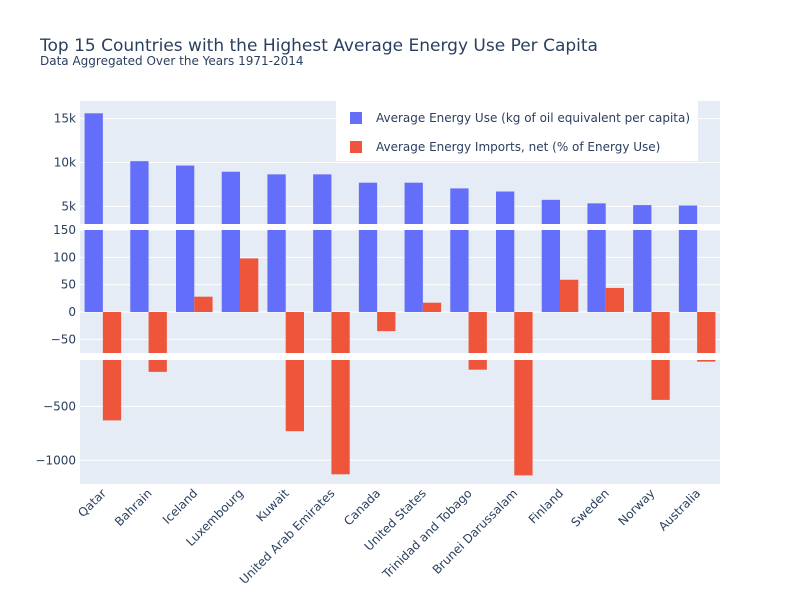 This screenshot has height=600, width=800. I want to click on x-tick-label: Trinidad and Tobago, so click(427, 534).